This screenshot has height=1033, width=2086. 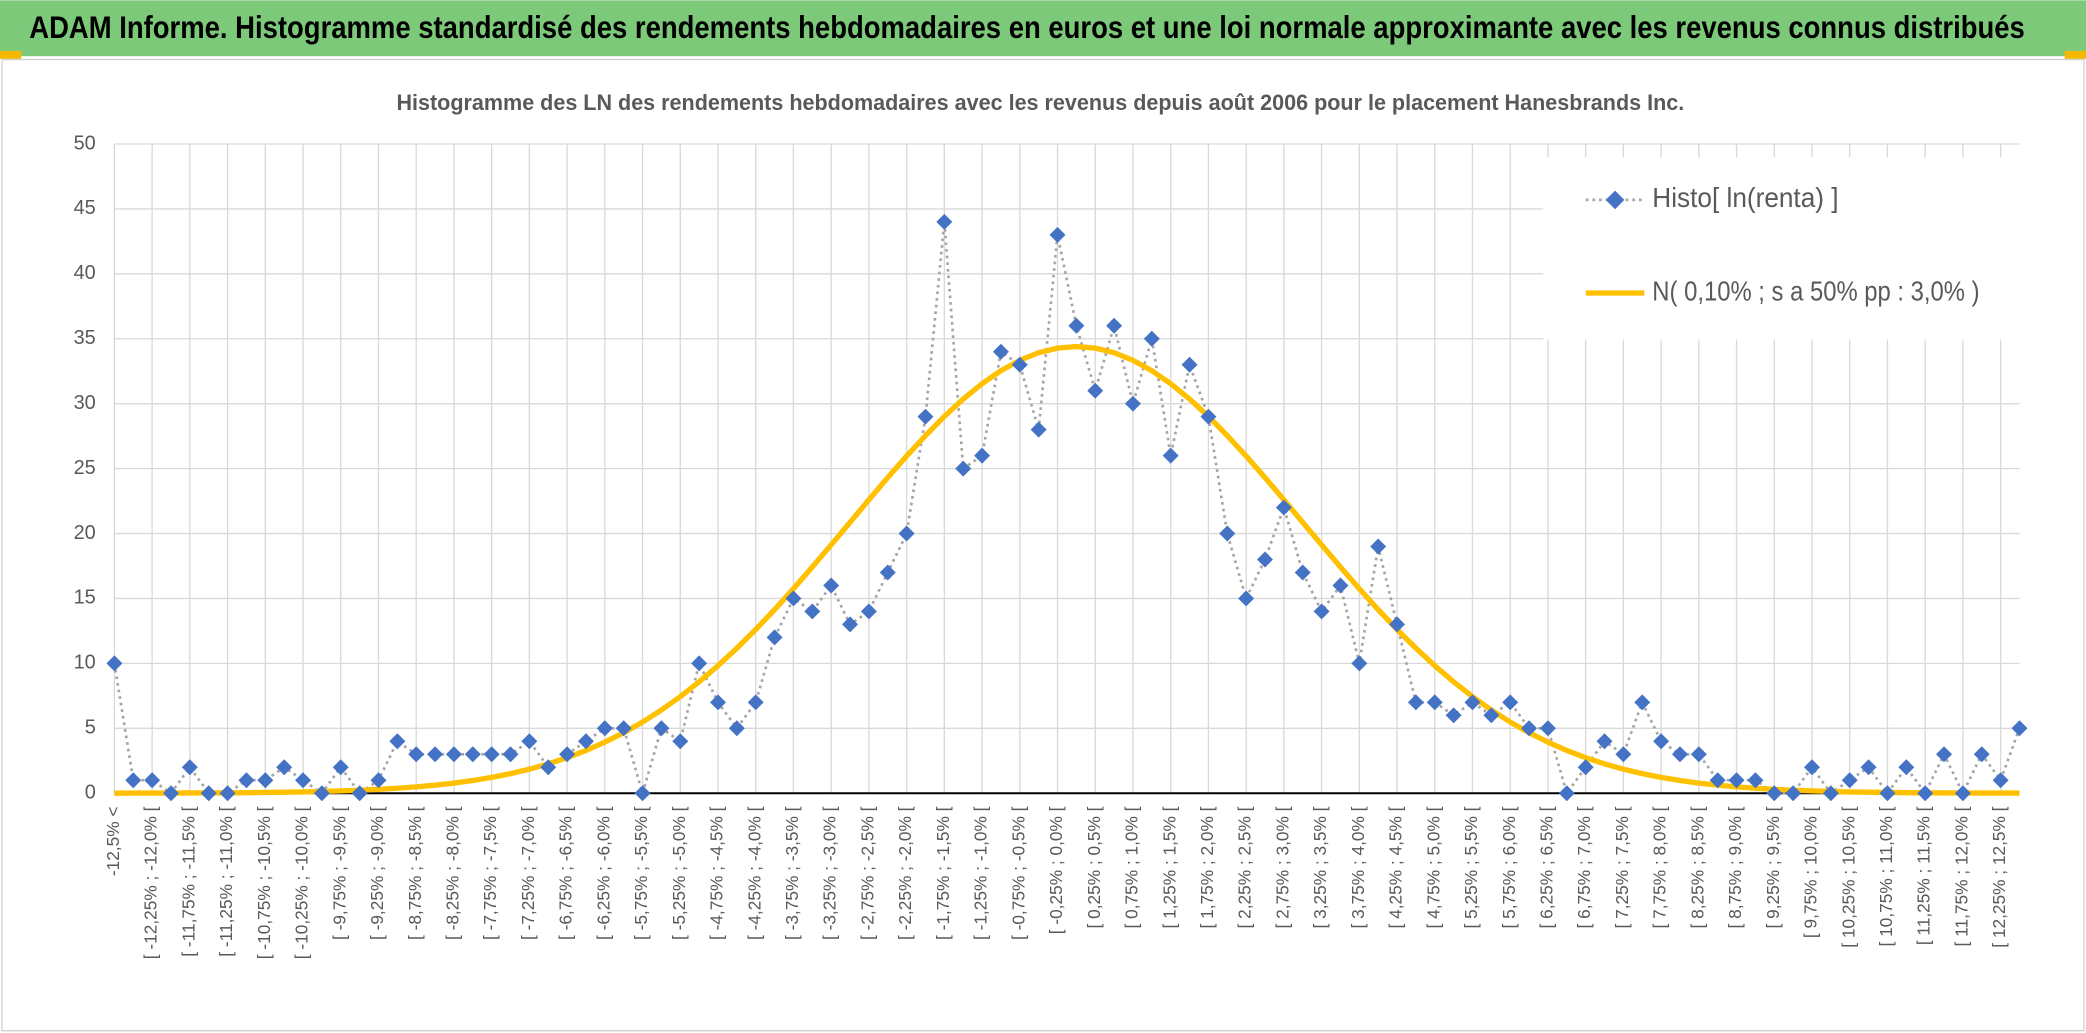 What do you see at coordinates (90, 792) in the screenshot?
I see `y-tick-label: 0` at bounding box center [90, 792].